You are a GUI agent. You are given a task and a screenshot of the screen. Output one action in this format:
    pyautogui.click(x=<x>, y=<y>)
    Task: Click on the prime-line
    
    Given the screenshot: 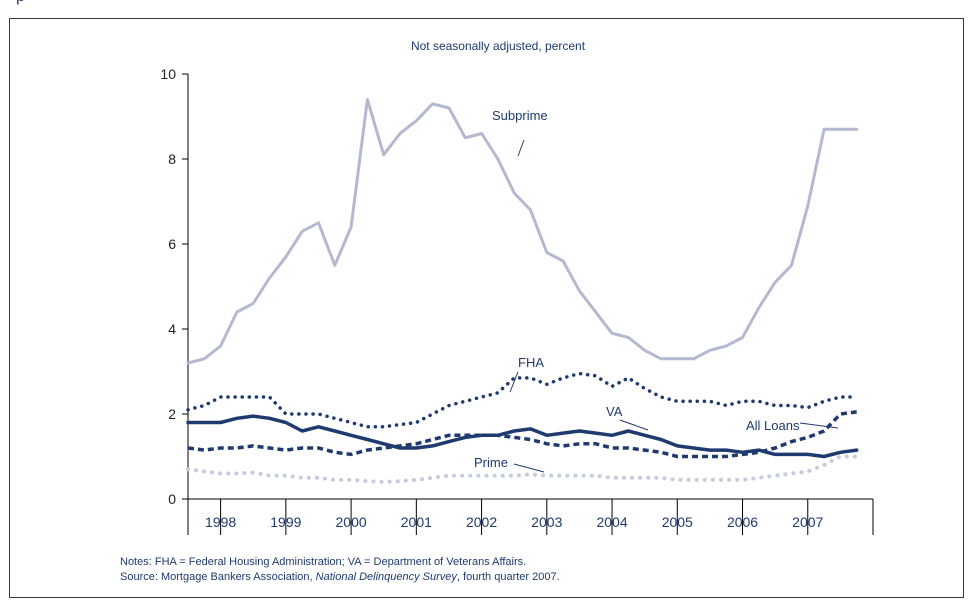 What is the action you would take?
    pyautogui.click(x=522, y=469)
    